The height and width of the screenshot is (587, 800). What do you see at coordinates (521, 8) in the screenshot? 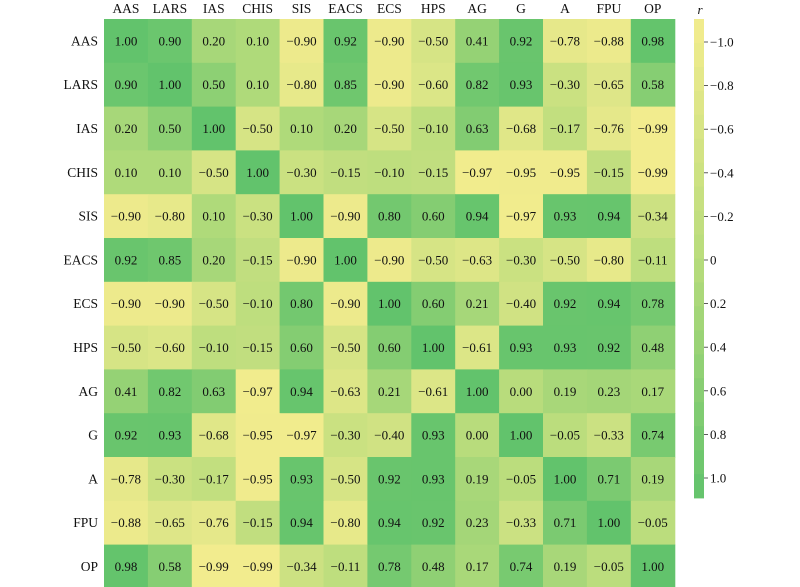
I see `column-tick-label: G` at bounding box center [521, 8].